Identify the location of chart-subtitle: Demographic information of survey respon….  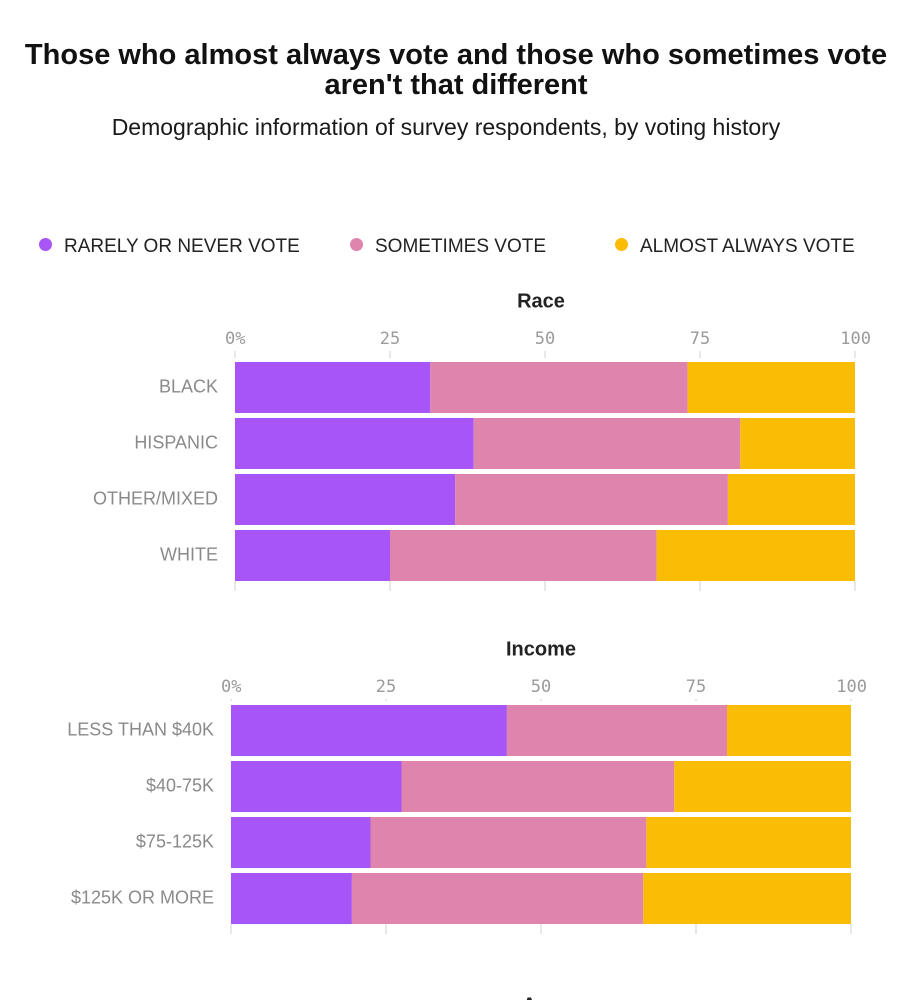
(446, 127).